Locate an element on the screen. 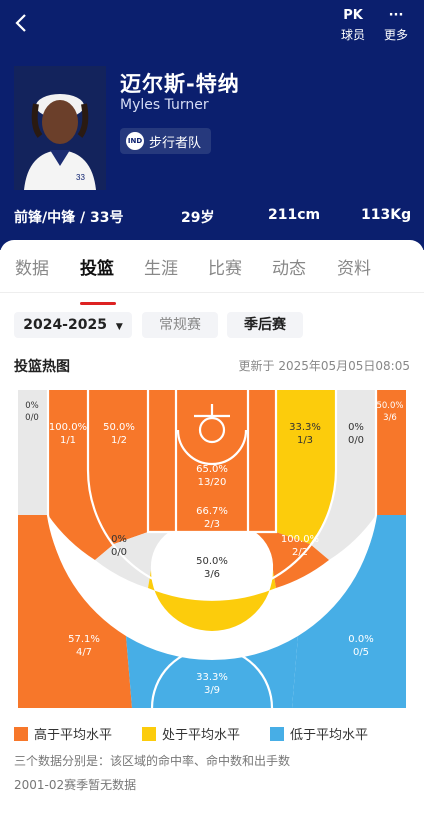  team-badge: IND 步行者队 is located at coordinates (166, 141).